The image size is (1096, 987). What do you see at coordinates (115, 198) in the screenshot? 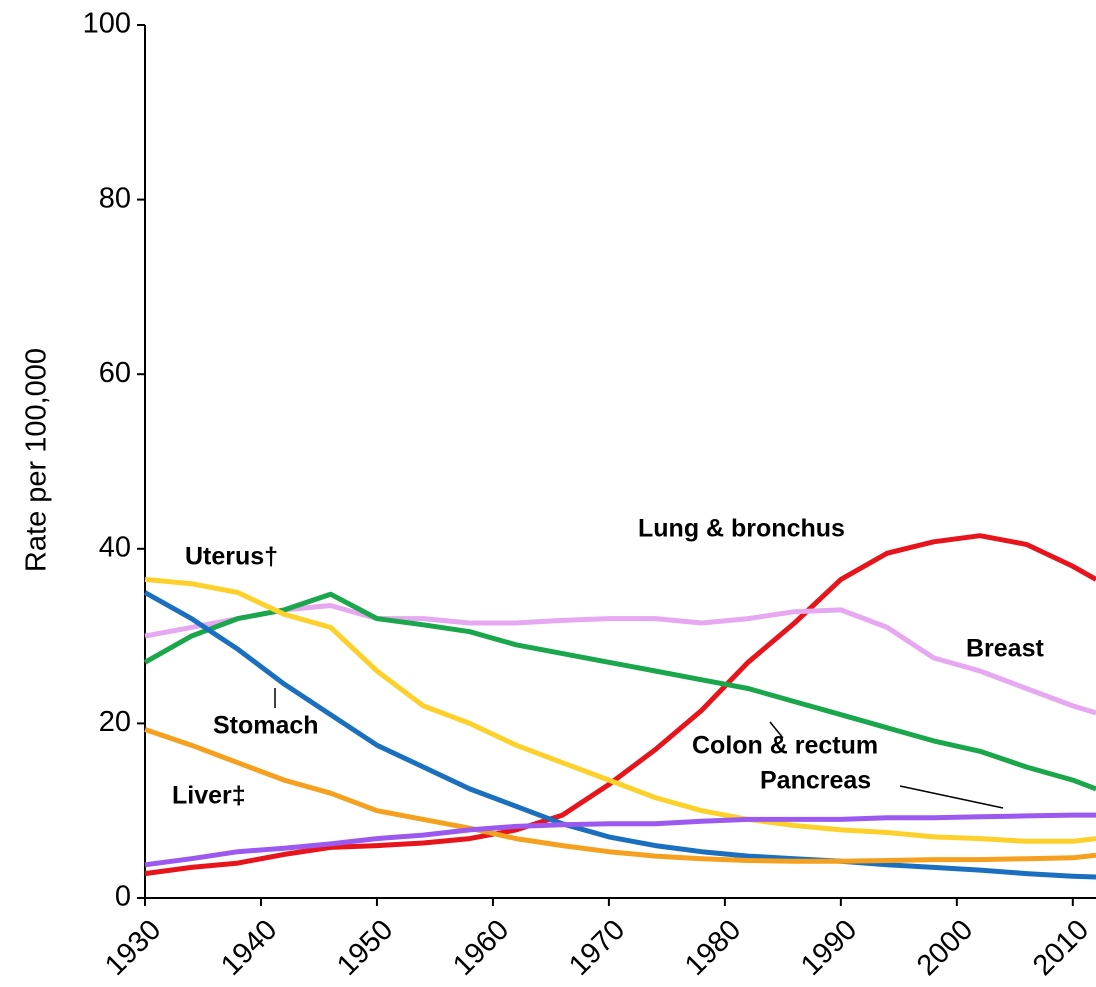
I see `y-tick-label: 80` at bounding box center [115, 198].